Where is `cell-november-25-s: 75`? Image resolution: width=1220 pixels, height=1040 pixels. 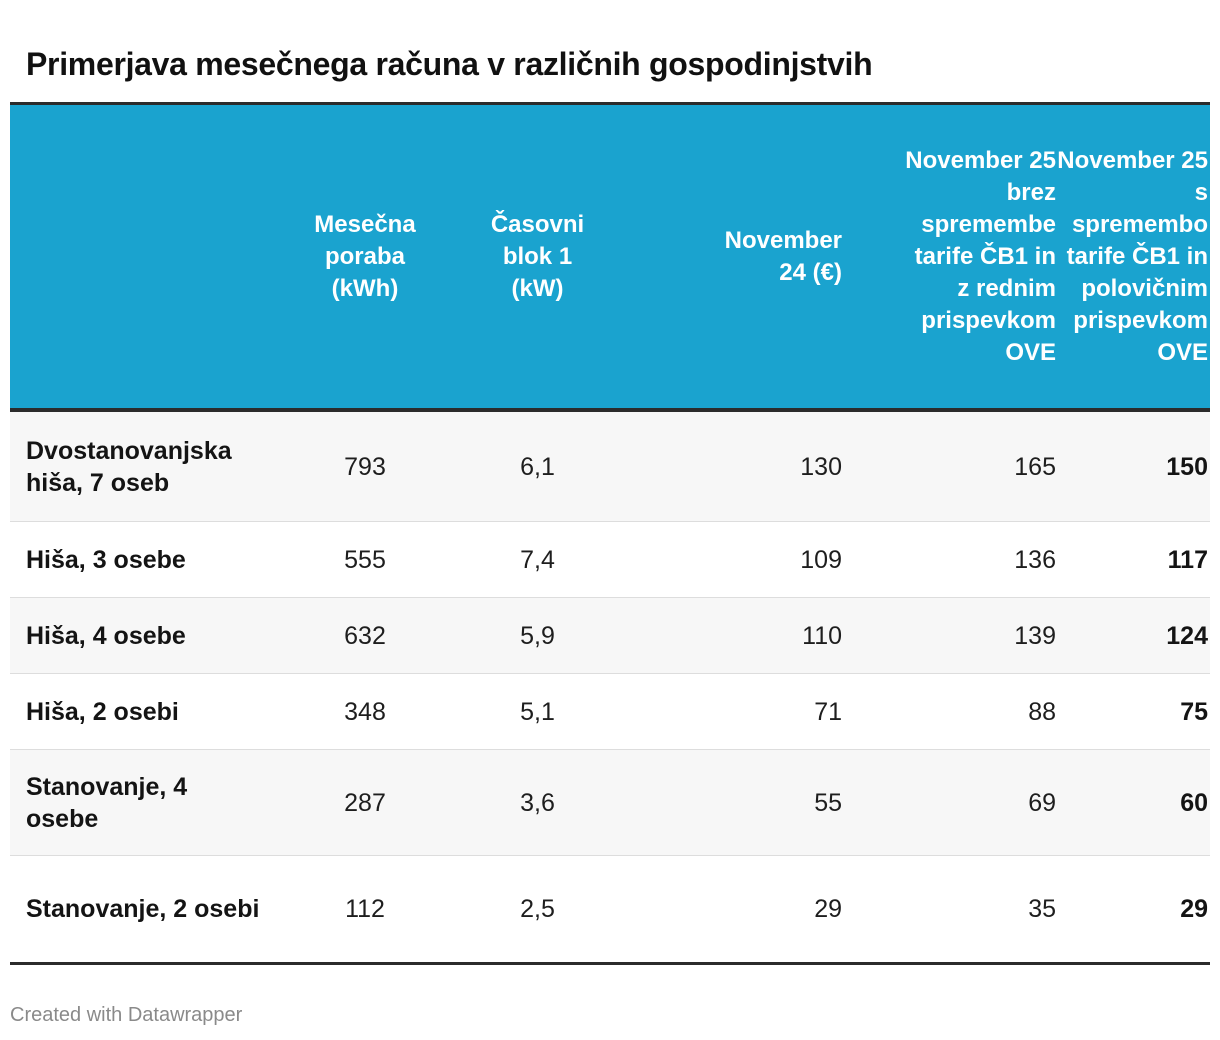
cell-november-25-s: 75 is located at coordinates (1194, 711).